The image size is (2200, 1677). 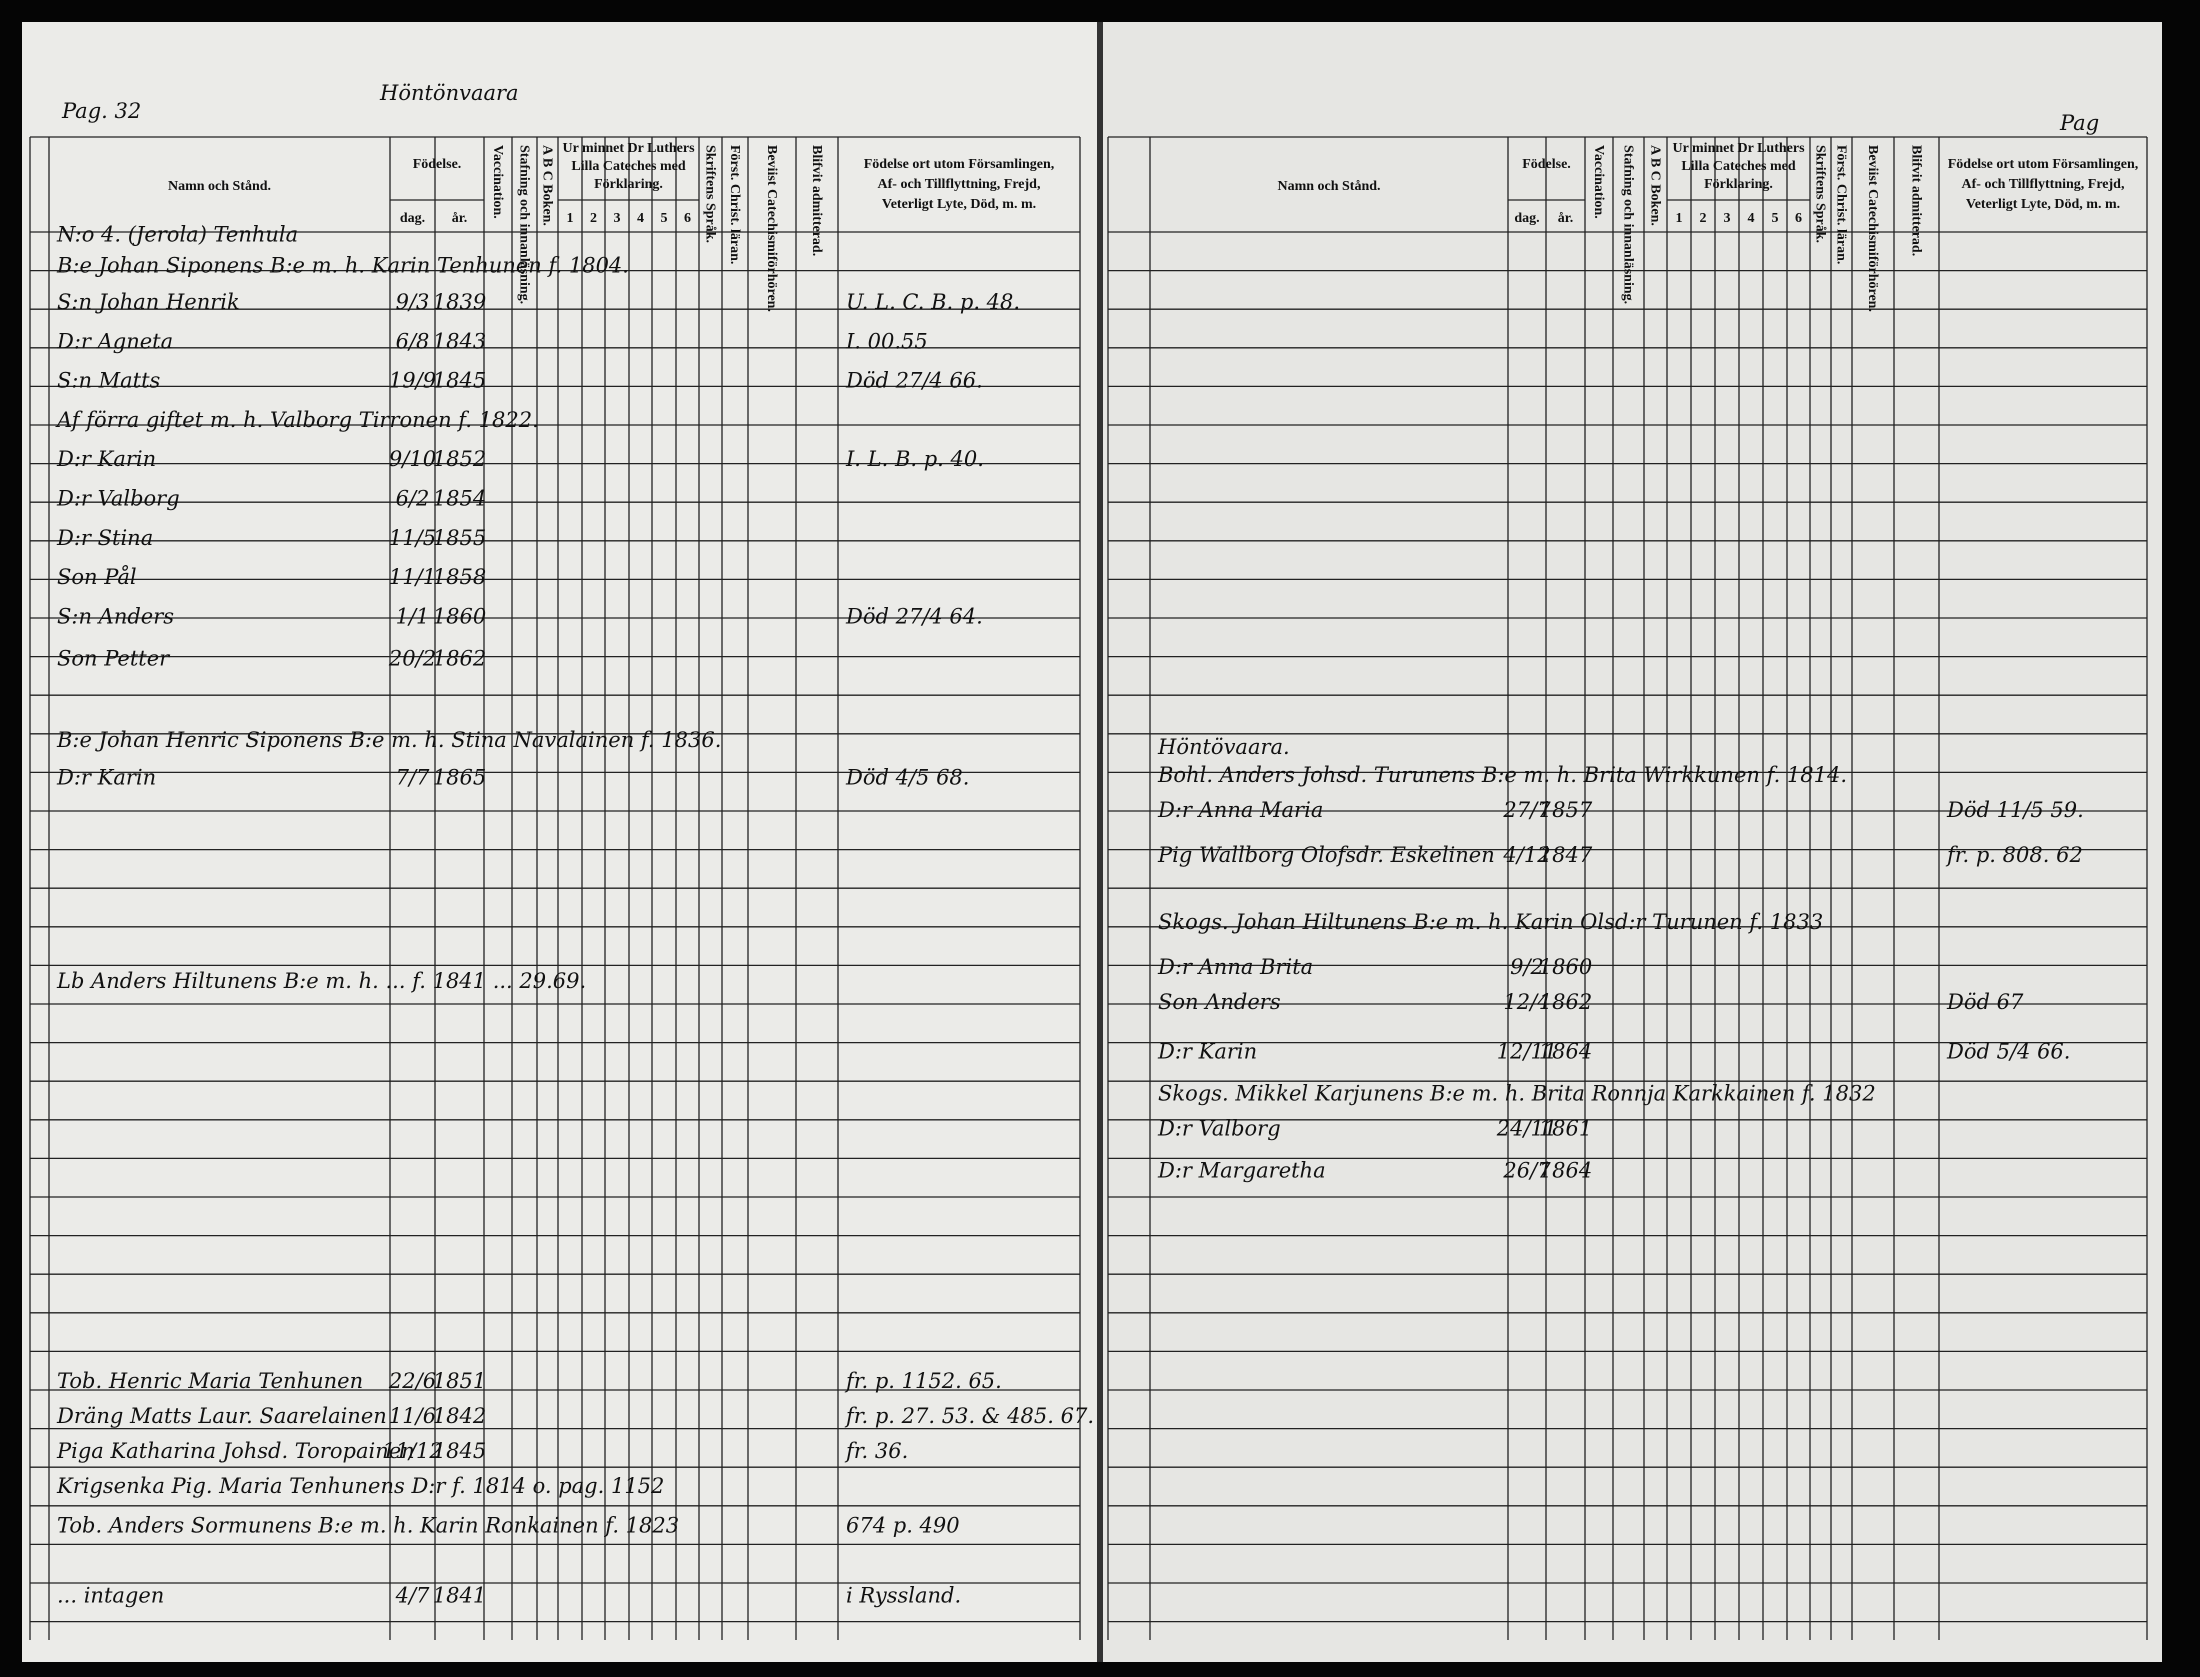 I want to click on entry-year: 1865, so click(x=459, y=778).